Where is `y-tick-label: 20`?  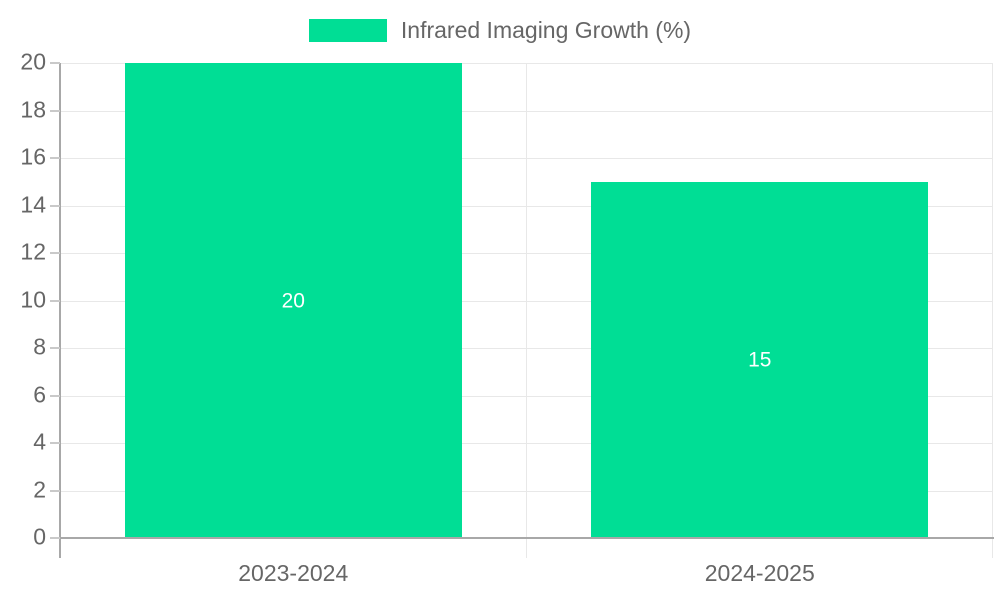 y-tick-label: 20 is located at coordinates (33, 61).